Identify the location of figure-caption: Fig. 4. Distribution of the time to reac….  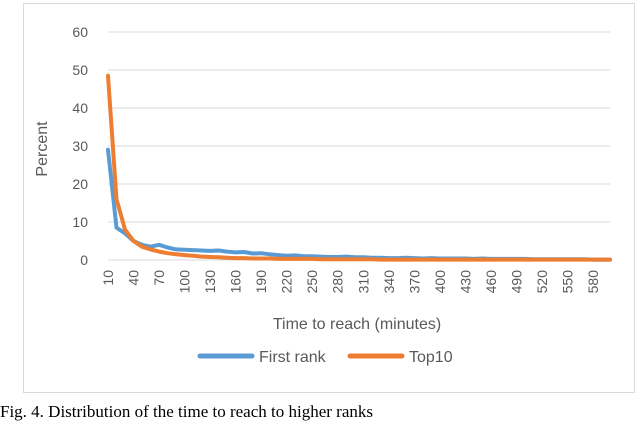
(186, 411).